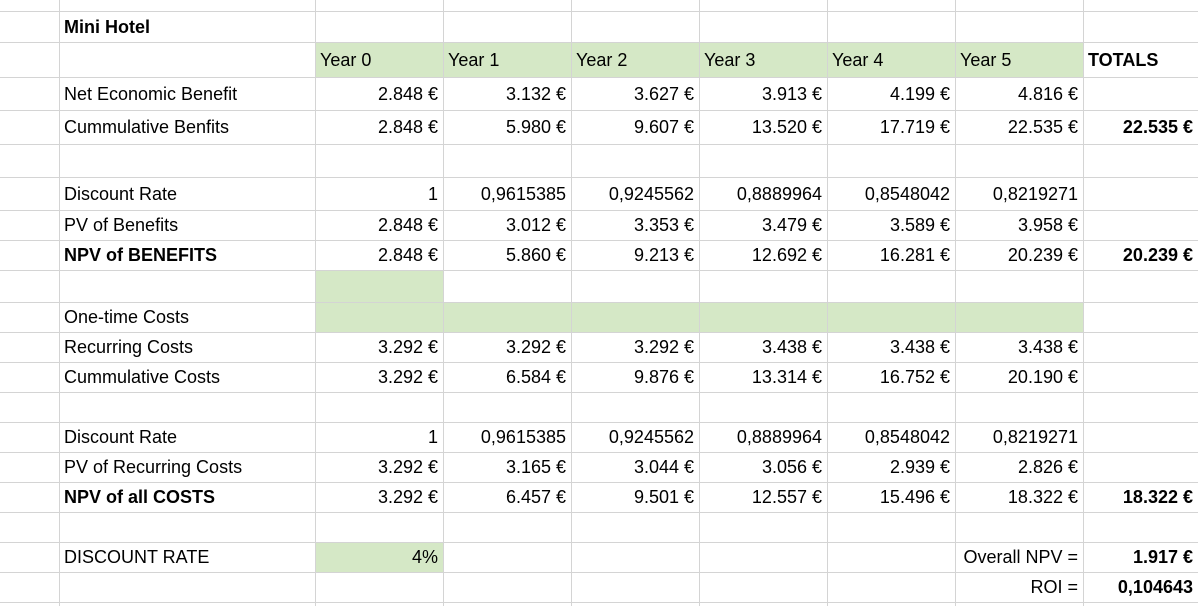  What do you see at coordinates (1042, 255) in the screenshot?
I see `value-cell: 20.239 €` at bounding box center [1042, 255].